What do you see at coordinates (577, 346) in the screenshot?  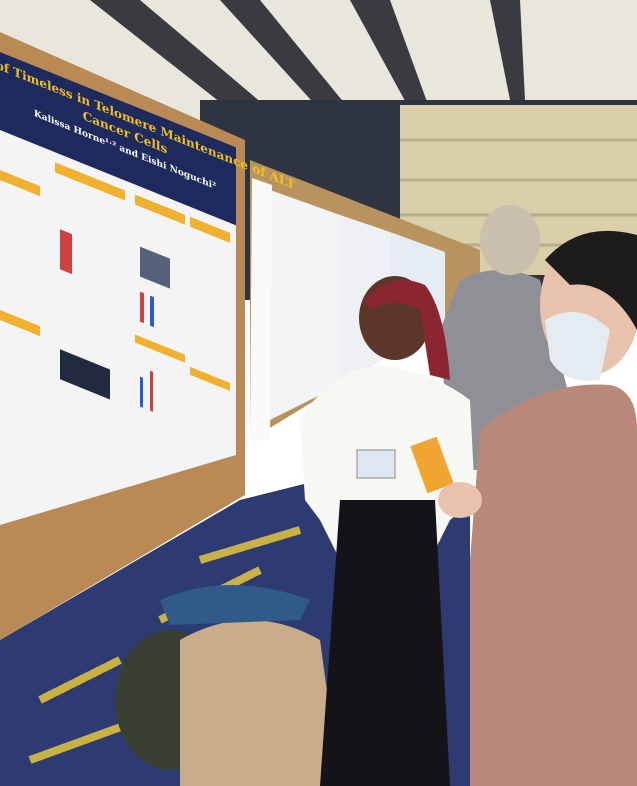 I see `face-mask` at bounding box center [577, 346].